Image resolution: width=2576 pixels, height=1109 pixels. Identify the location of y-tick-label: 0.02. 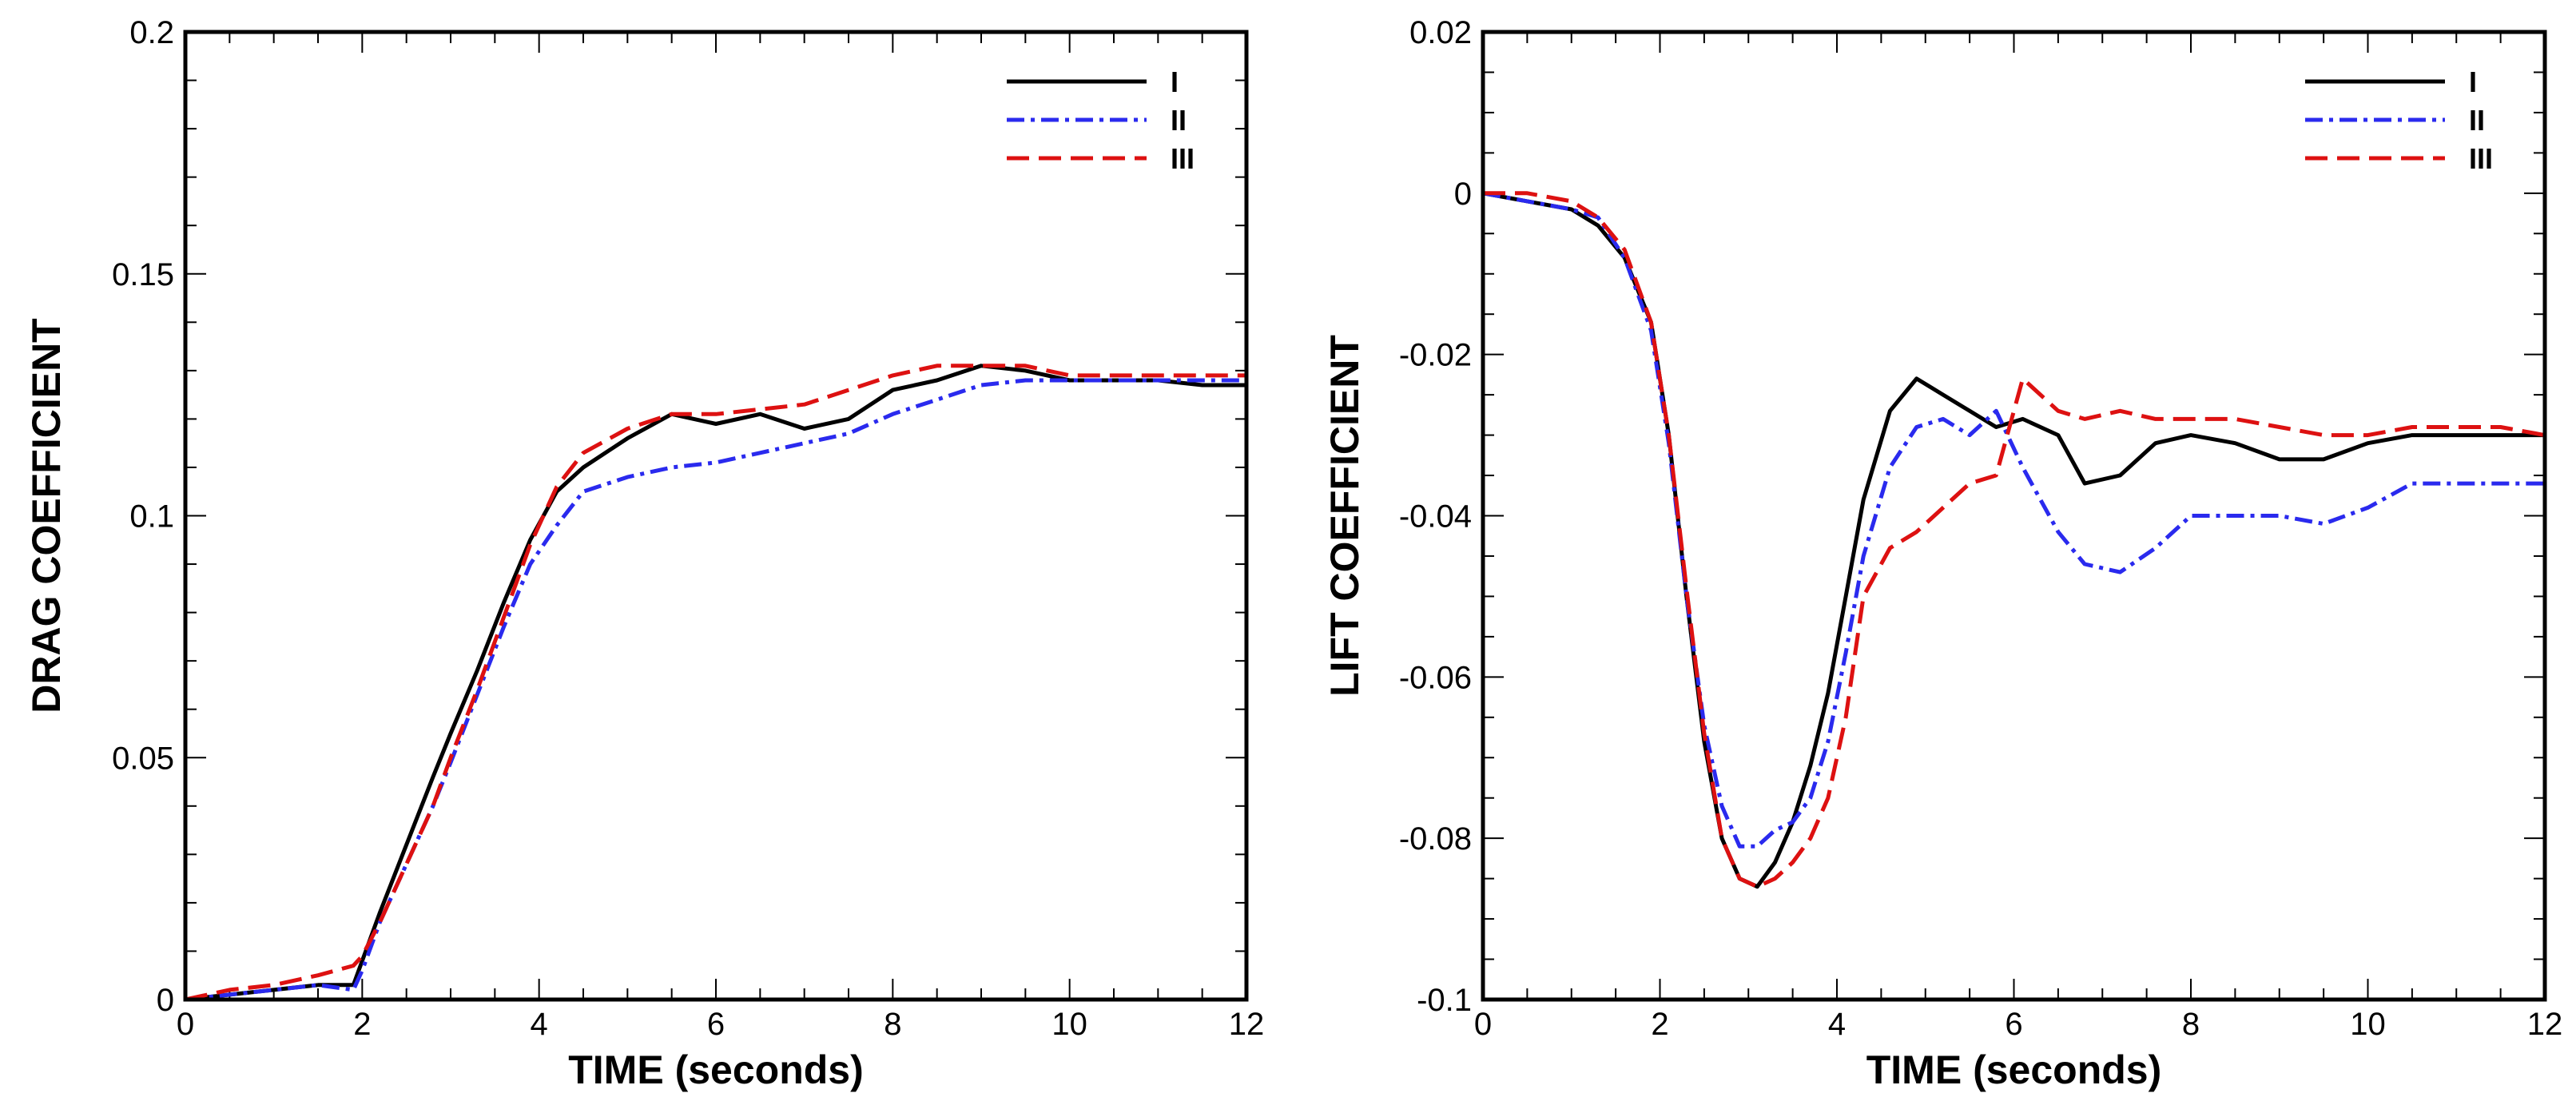
(1440, 32).